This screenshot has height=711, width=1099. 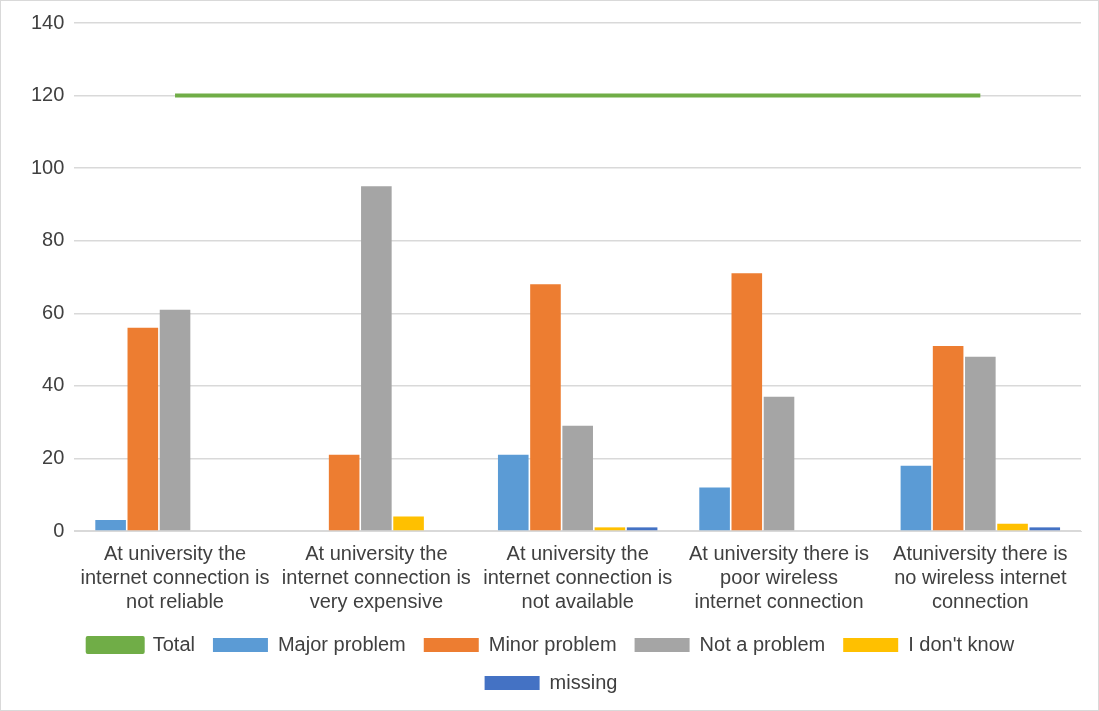 I want to click on y-tick-label: 80, so click(x=53, y=239).